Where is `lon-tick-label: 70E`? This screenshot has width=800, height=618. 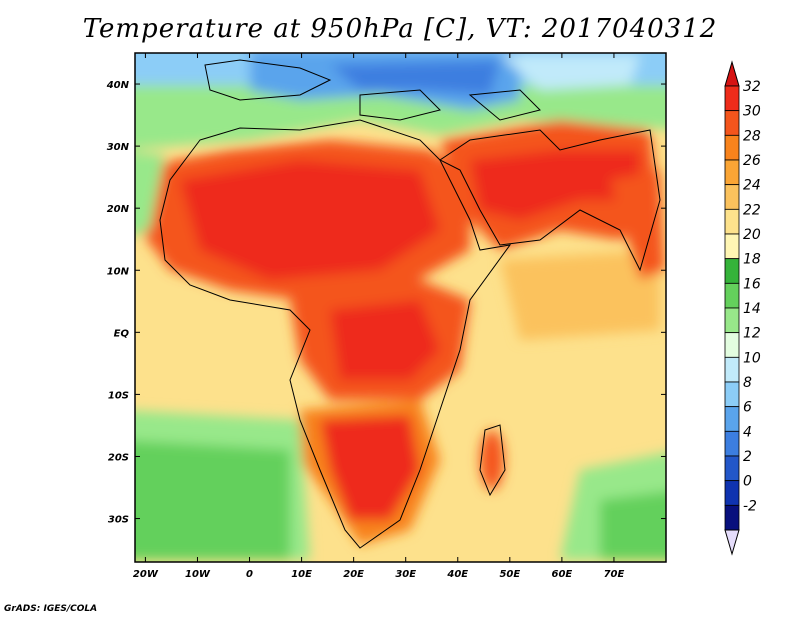 lon-tick-label: 70E is located at coordinates (614, 574).